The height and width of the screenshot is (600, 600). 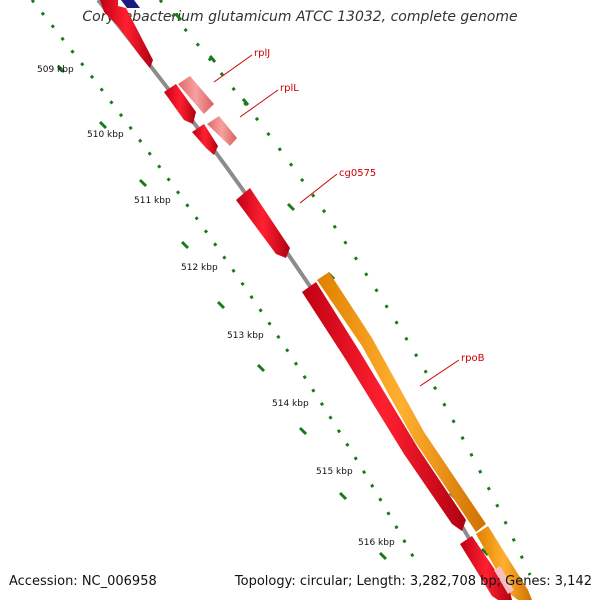 What do you see at coordinates (245, 336) in the screenshot?
I see `kbp-label-513: 513 kbp` at bounding box center [245, 336].